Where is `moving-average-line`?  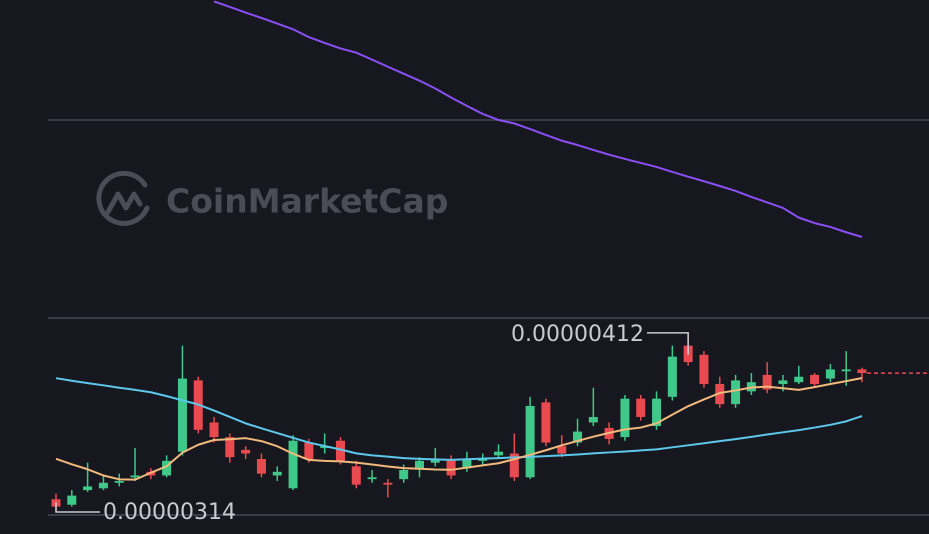 moving-average-line is located at coordinates (459, 419).